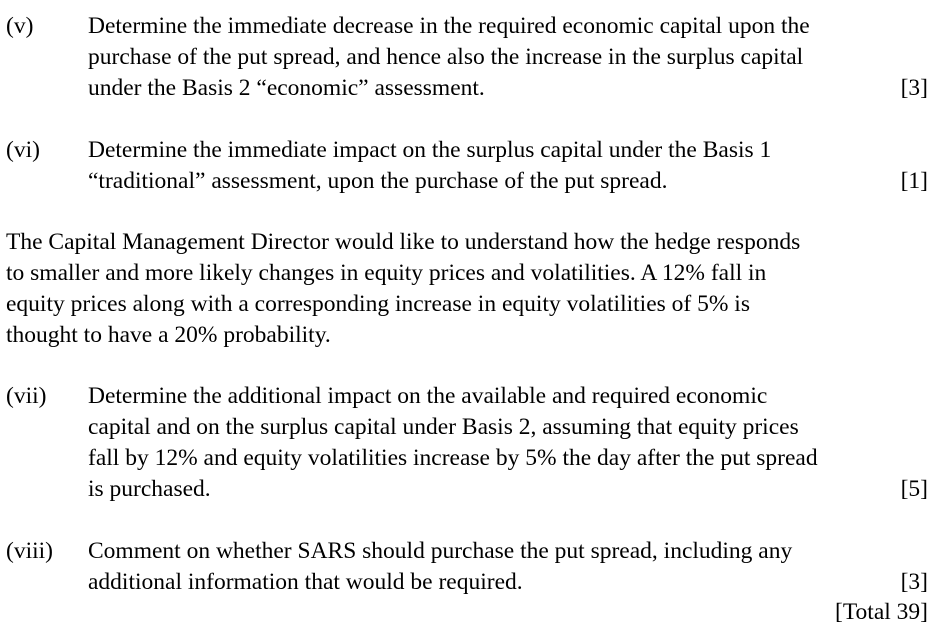 The height and width of the screenshot is (640, 948). Describe the element at coordinates (149, 489) in the screenshot. I see `question-line-text: is purchased.` at that location.